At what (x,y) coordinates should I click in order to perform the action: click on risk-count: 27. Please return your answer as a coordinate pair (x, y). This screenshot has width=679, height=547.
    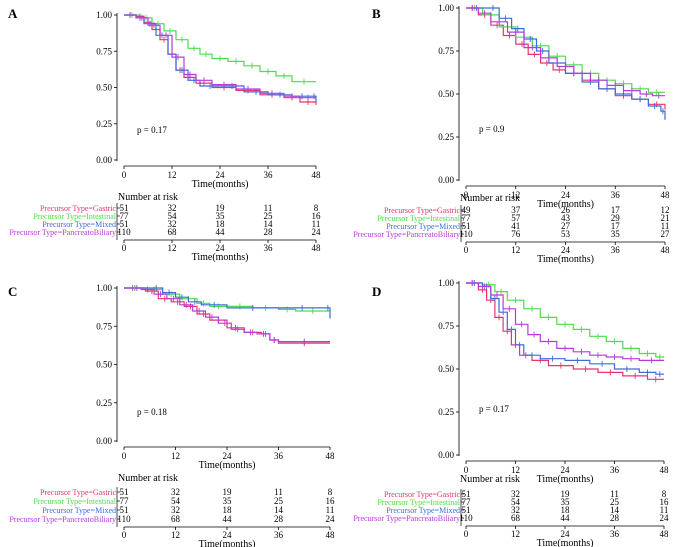
    Looking at the image, I should click on (566, 226).